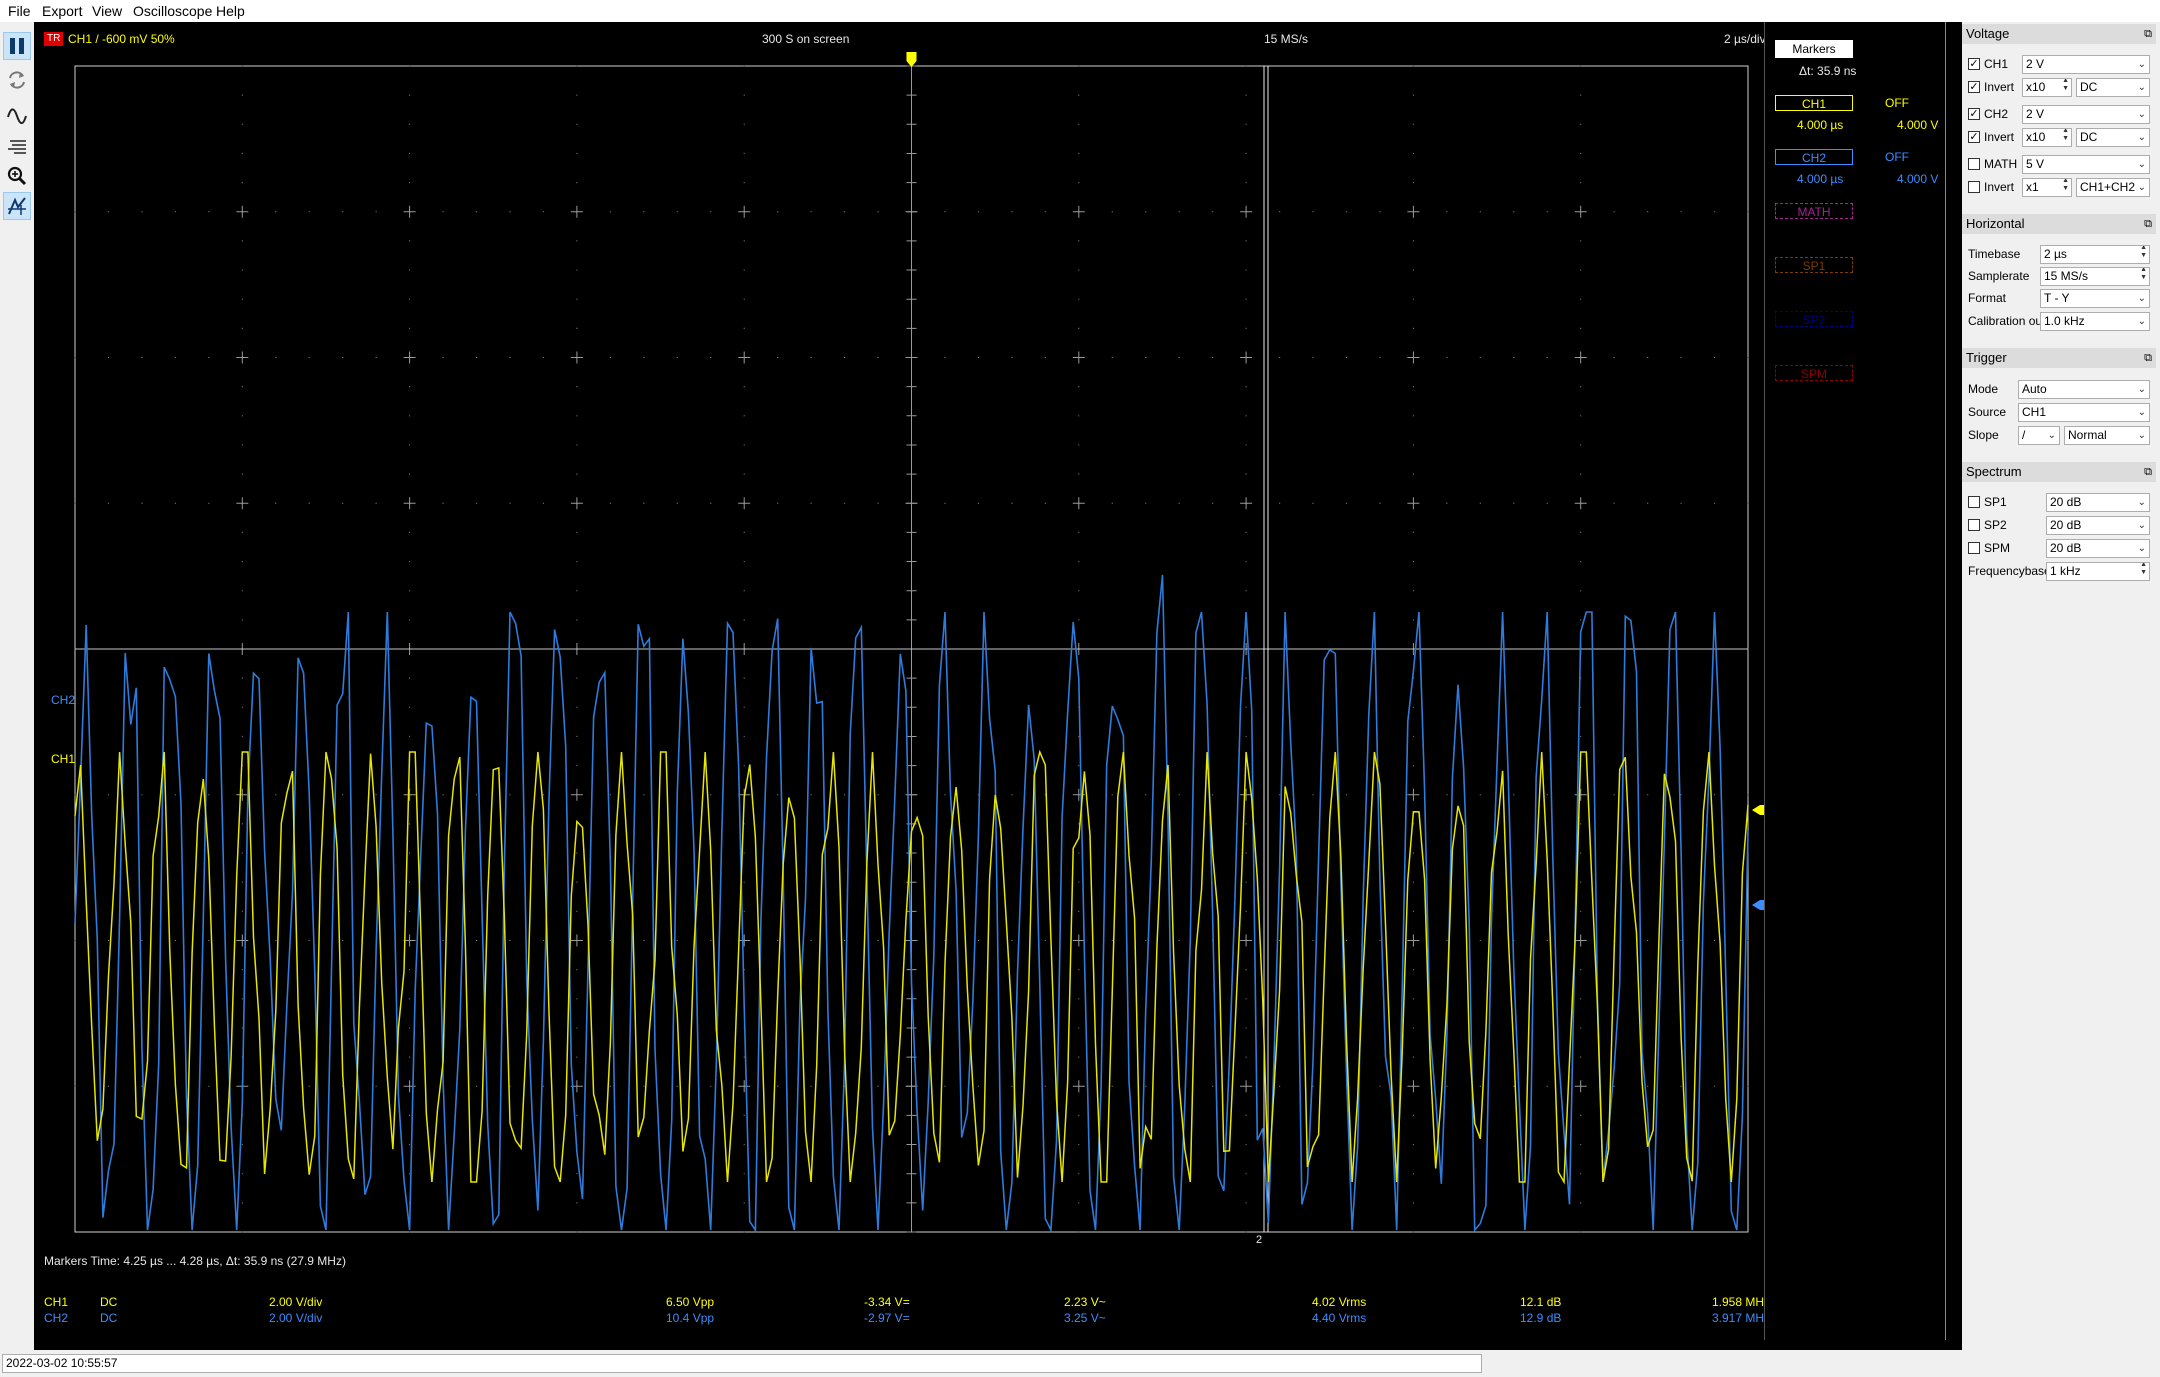 The image size is (2160, 1377). I want to click on frequencybase-label: Frequencybase, so click(2009, 571).